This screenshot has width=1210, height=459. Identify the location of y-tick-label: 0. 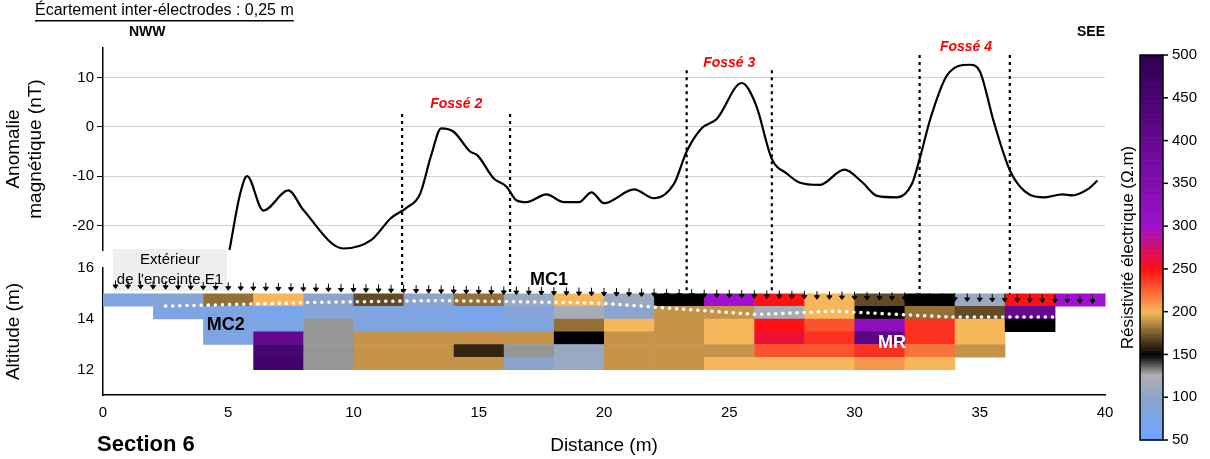
(89, 125).